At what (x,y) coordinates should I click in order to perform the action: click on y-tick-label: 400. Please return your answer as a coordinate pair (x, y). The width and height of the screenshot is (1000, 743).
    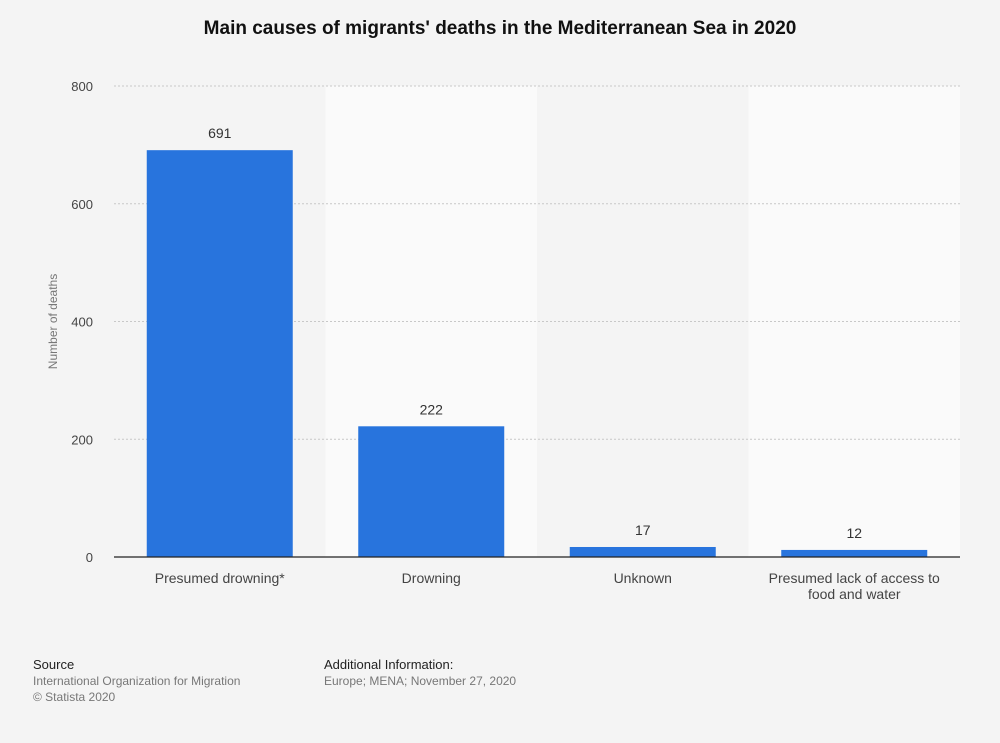
    Looking at the image, I should click on (82, 322).